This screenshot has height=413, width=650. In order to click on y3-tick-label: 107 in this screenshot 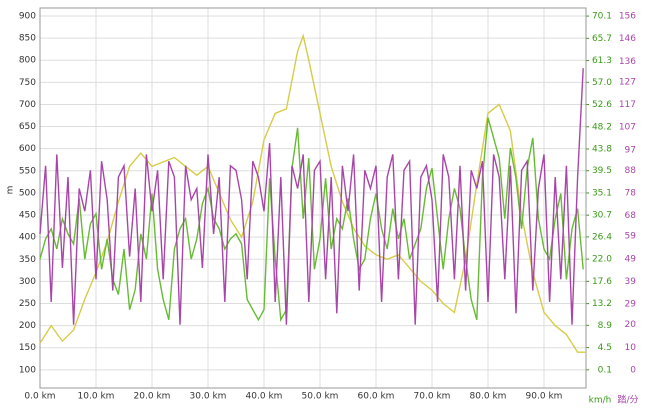, I will do `click(627, 128)`.